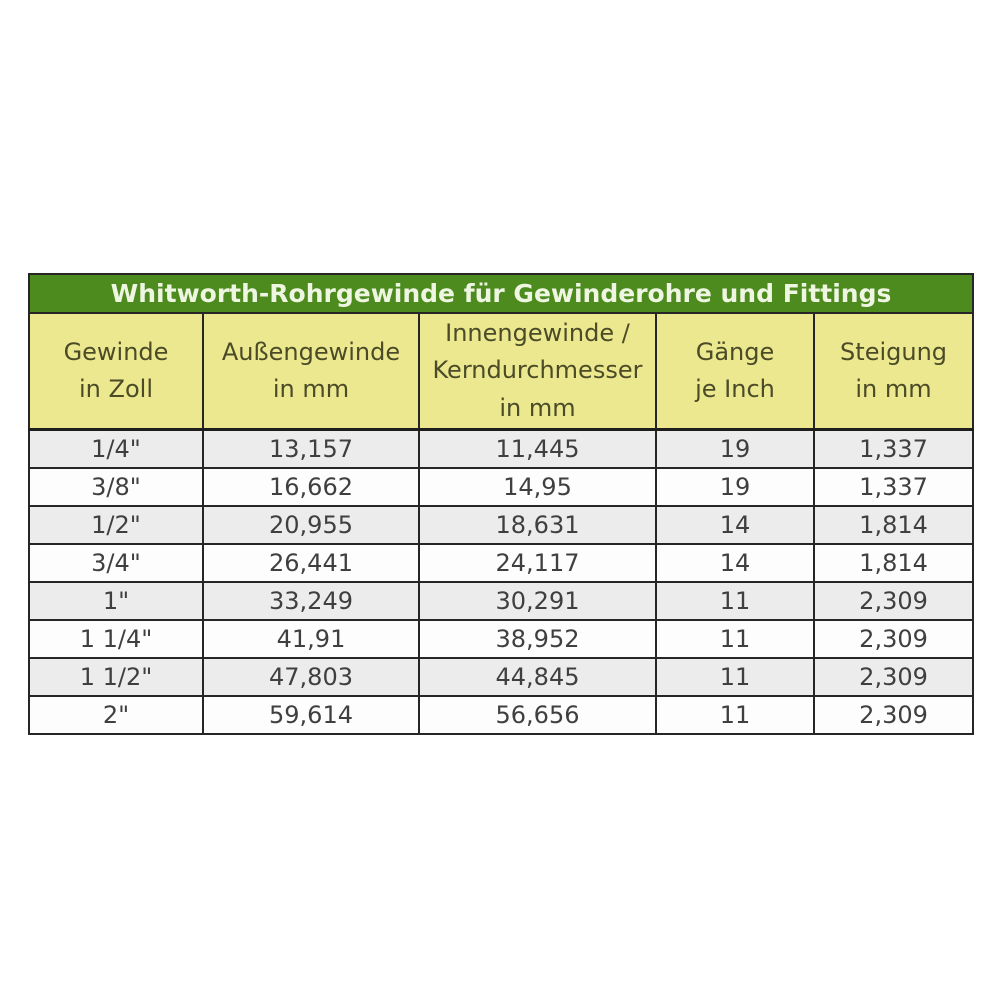 The height and width of the screenshot is (1000, 1000). Describe the element at coordinates (116, 487) in the screenshot. I see `cell-gewinde: 3/8"` at that location.